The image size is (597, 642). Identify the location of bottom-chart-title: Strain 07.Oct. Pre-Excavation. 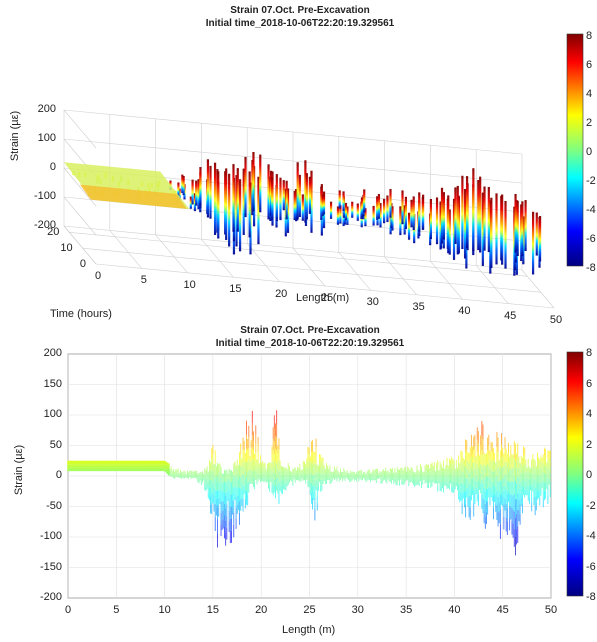
(310, 330).